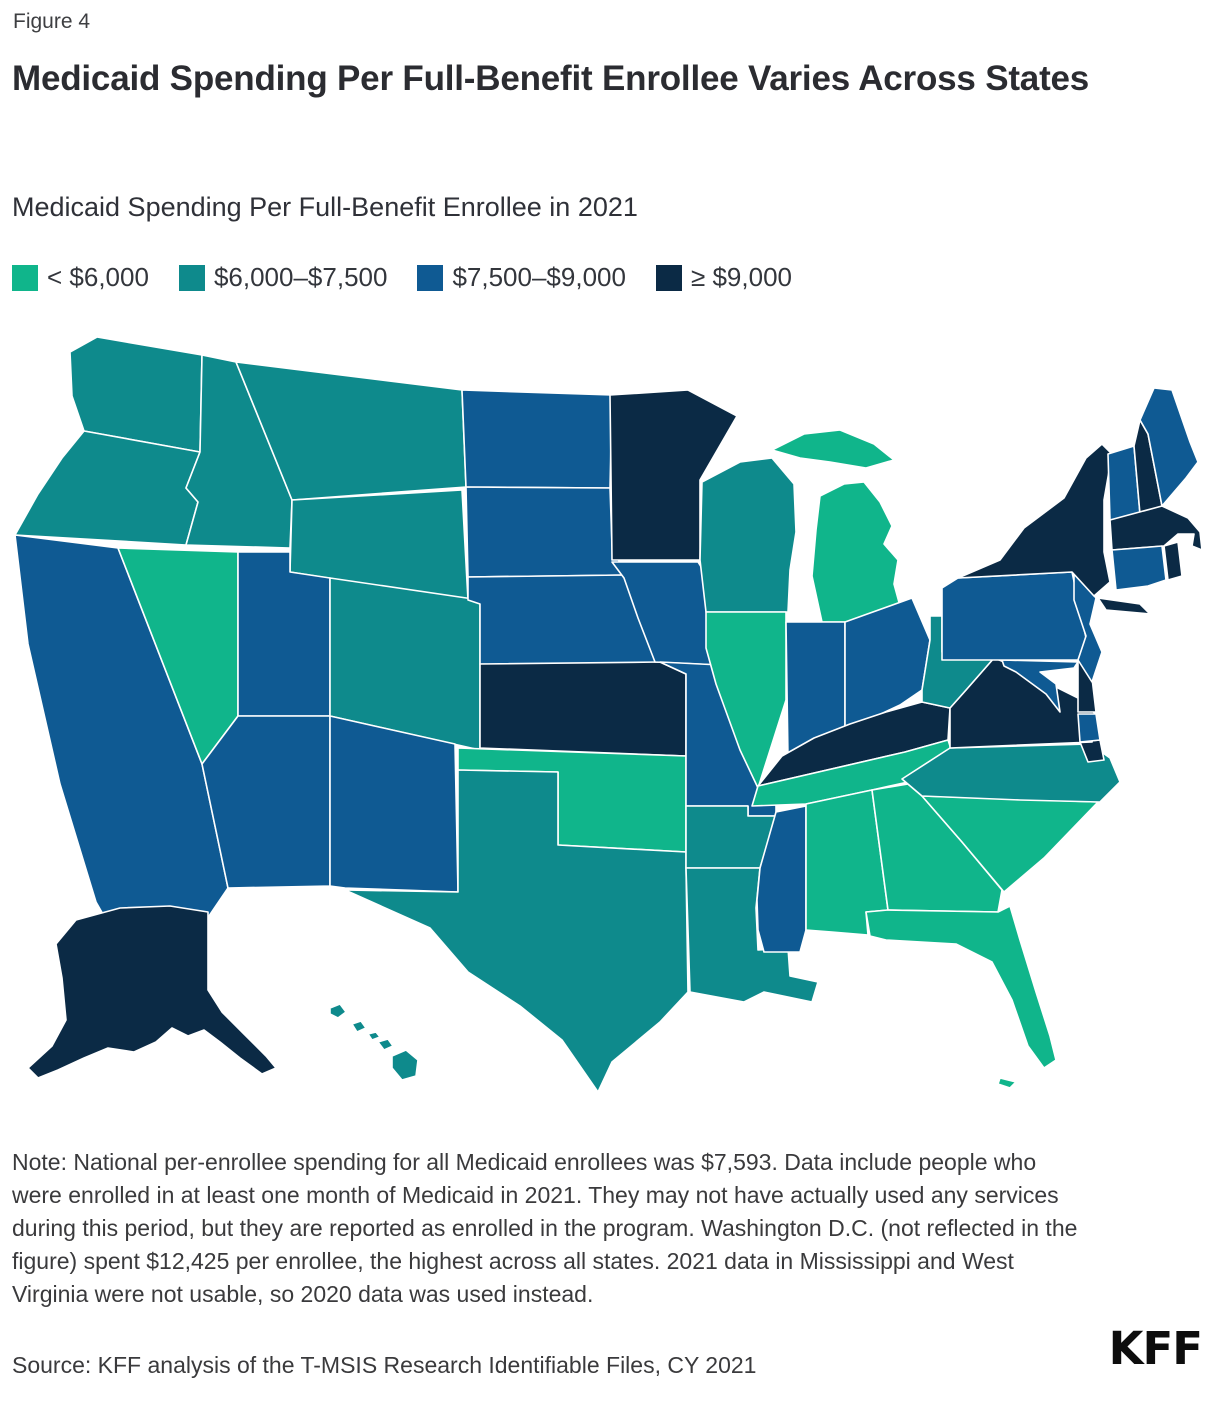 The height and width of the screenshot is (1410, 1220). Describe the element at coordinates (152, 992) in the screenshot. I see `state-alaska` at that location.